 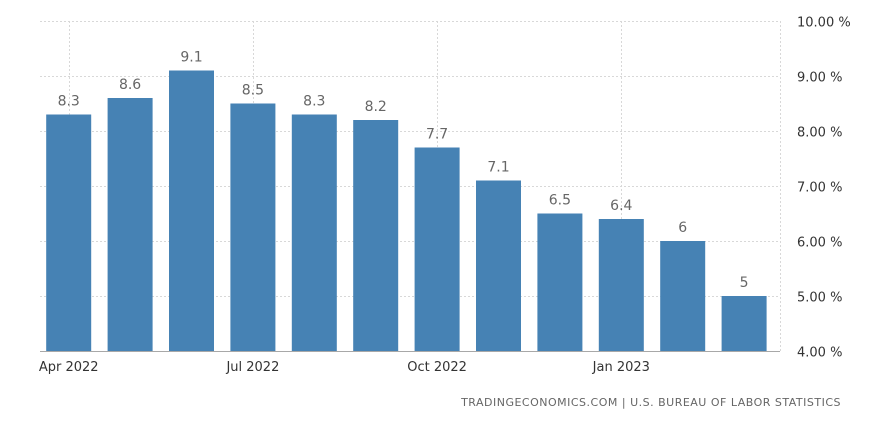 I want to click on data-label: 5, so click(x=744, y=283).